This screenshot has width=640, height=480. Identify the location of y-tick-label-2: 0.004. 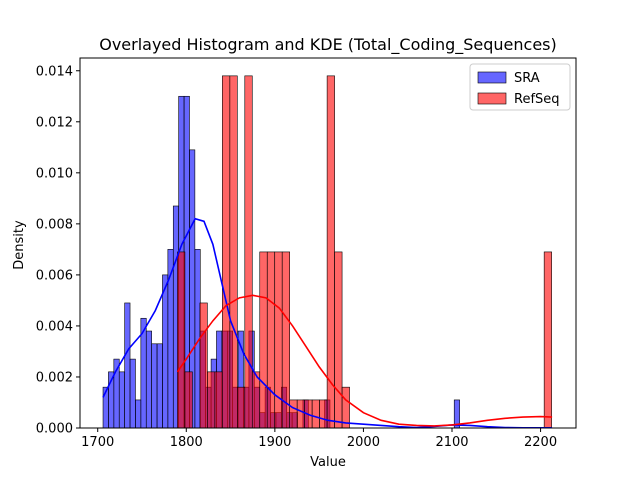
(54, 326).